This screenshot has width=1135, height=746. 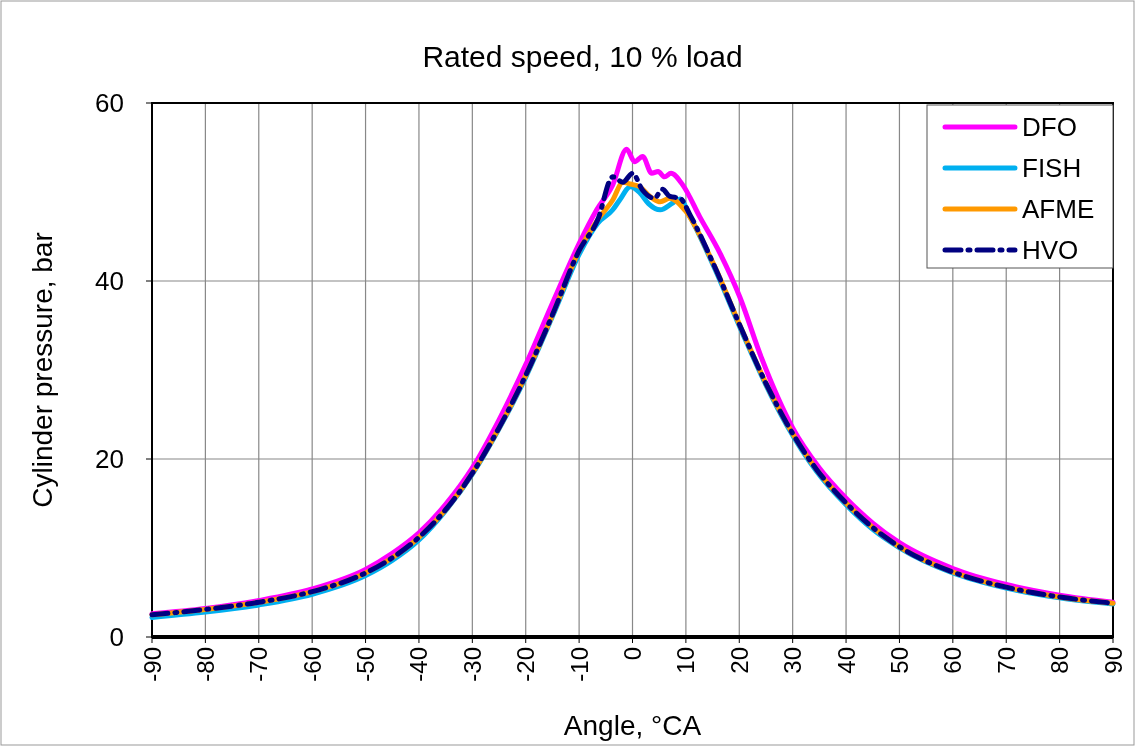 I want to click on chart-title: Rated speed, 10 % load, so click(x=582, y=56).